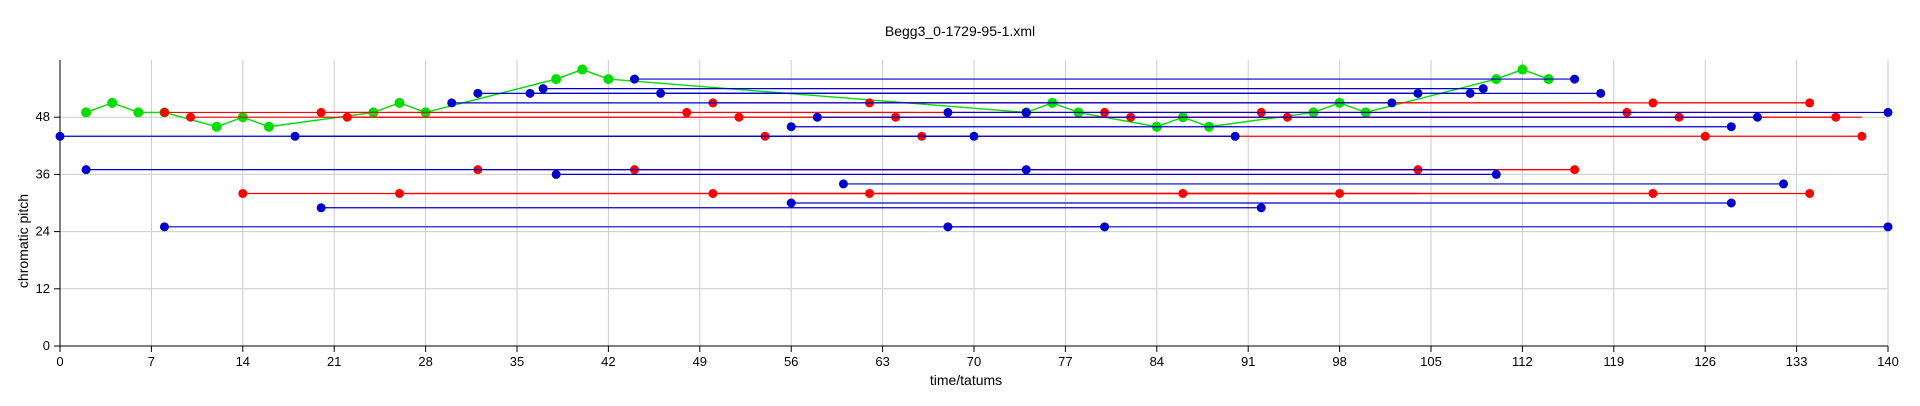 The image size is (1920, 406). Describe the element at coordinates (43, 116) in the screenshot. I see `y-tick-label: 48` at that location.